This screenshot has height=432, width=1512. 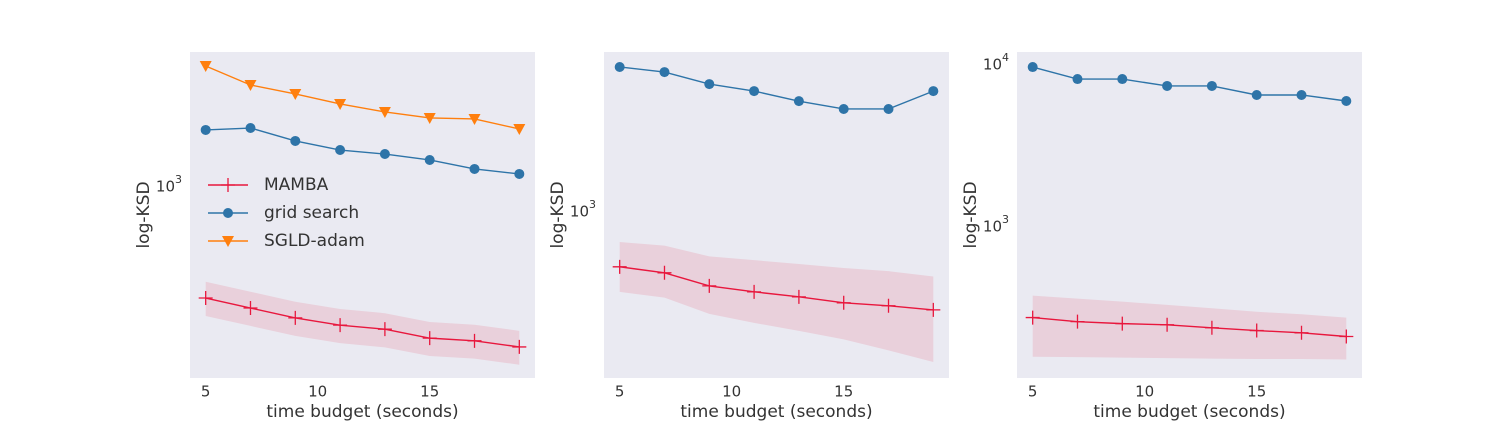 What do you see at coordinates (314, 241) in the screenshot?
I see `legend-label: SGLD-adam` at bounding box center [314, 241].